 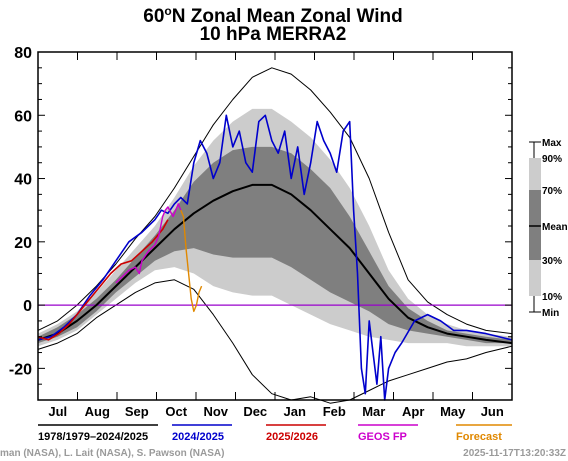 I want to click on legend-percentile-label: Mean, so click(x=555, y=227).